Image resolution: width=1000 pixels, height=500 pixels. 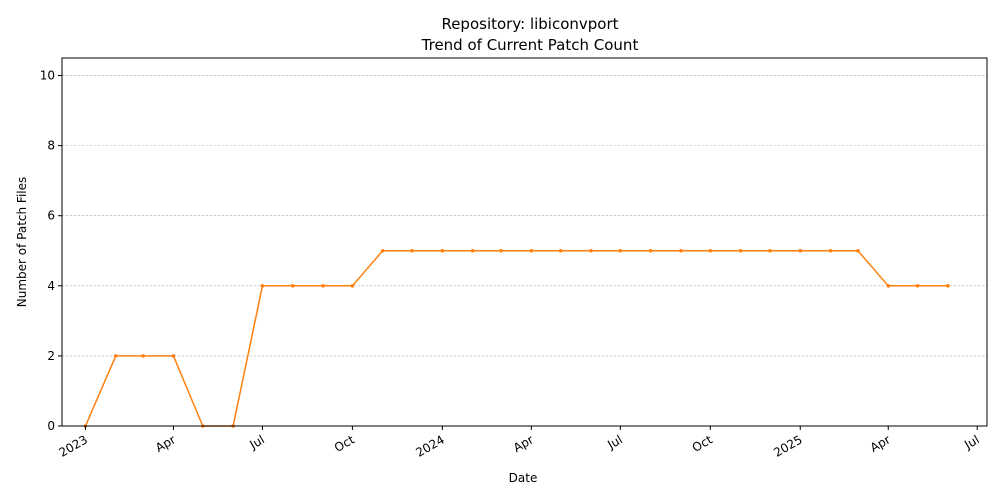 What do you see at coordinates (51, 251) in the screenshot?
I see `y-axis-ticks: 0 2 4 6 8 10` at bounding box center [51, 251].